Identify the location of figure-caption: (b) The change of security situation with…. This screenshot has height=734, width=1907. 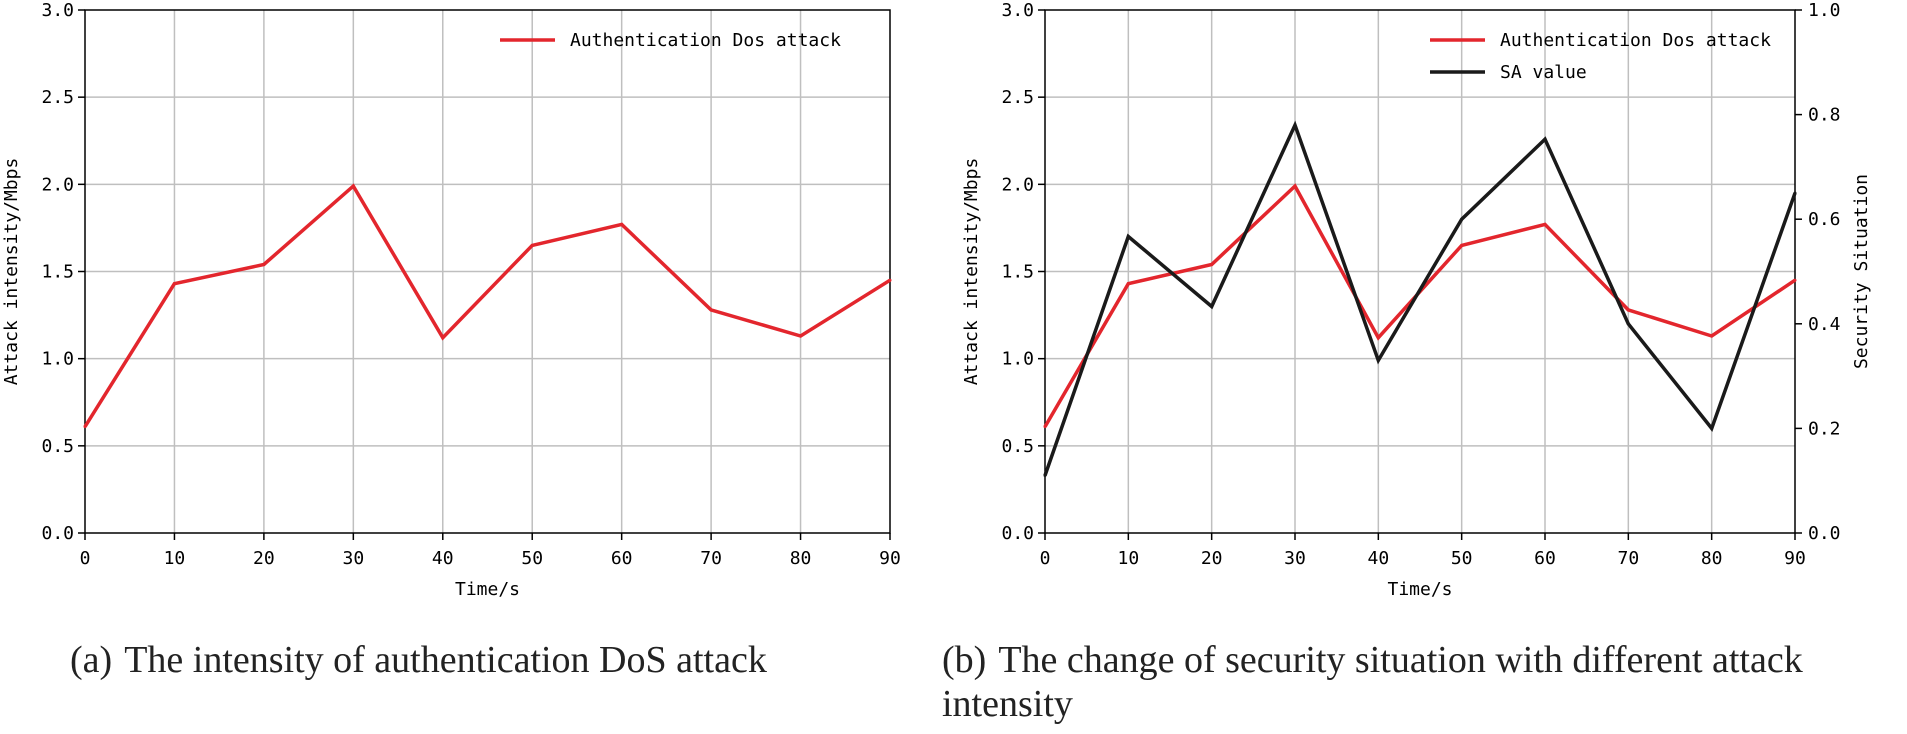
(1372, 660).